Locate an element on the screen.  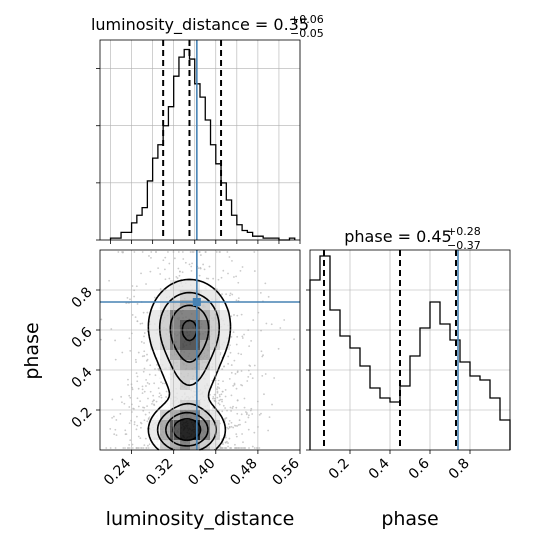
panel-2-title-sup: +0.28 is located at coordinates (464, 231).